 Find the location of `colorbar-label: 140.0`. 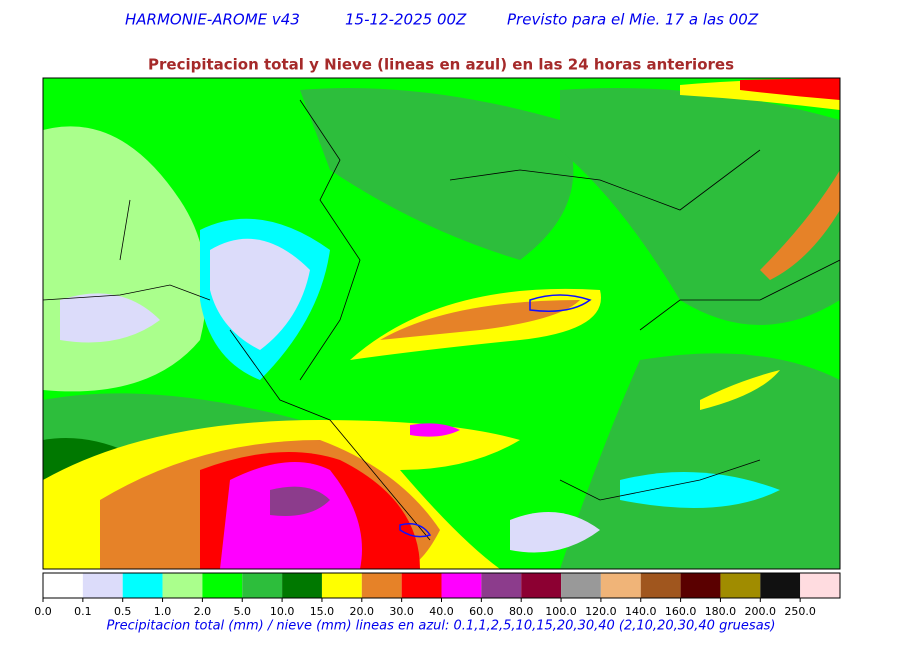

colorbar-label: 140.0 is located at coordinates (641, 611).